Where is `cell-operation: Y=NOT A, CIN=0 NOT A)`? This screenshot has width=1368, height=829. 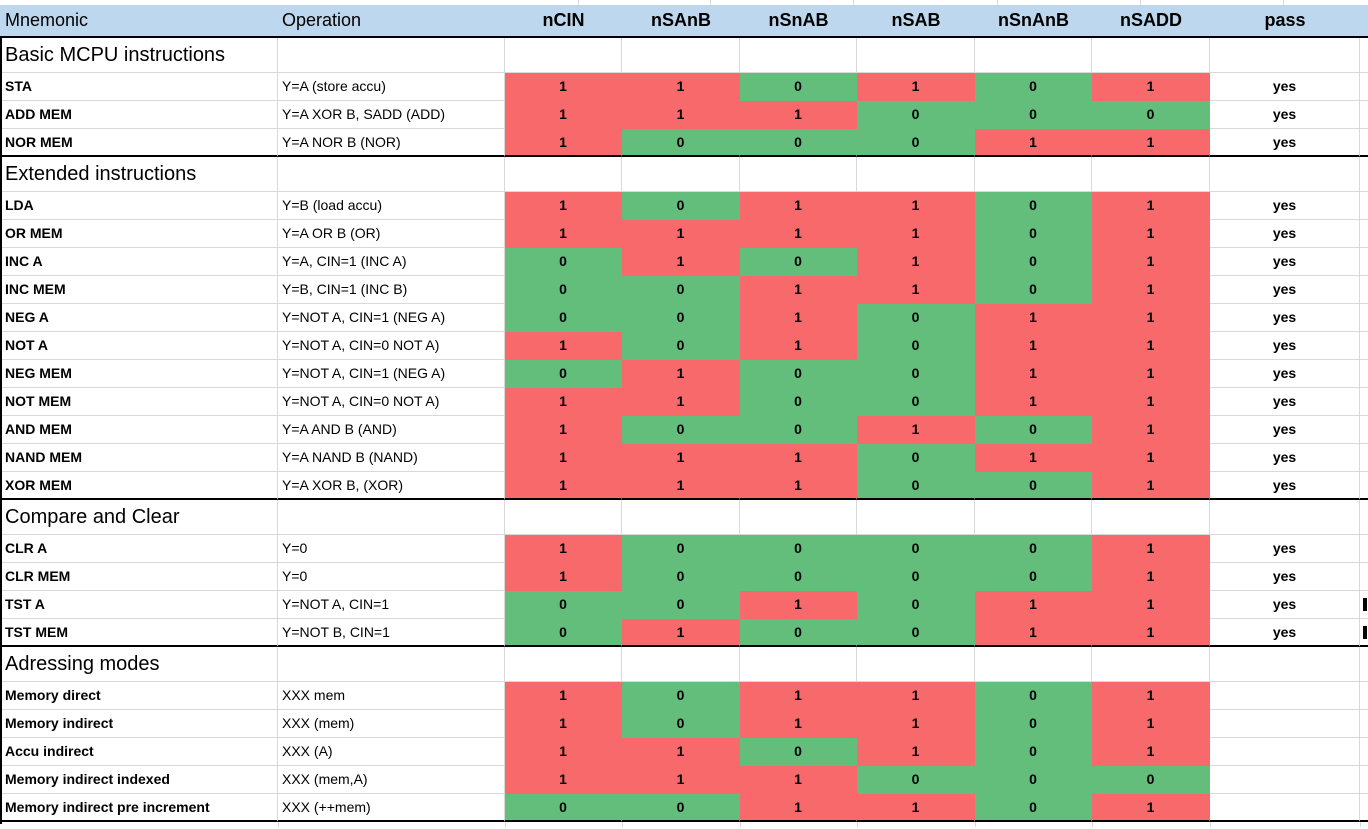 cell-operation: Y=NOT A, CIN=0 NOT A) is located at coordinates (391, 346).